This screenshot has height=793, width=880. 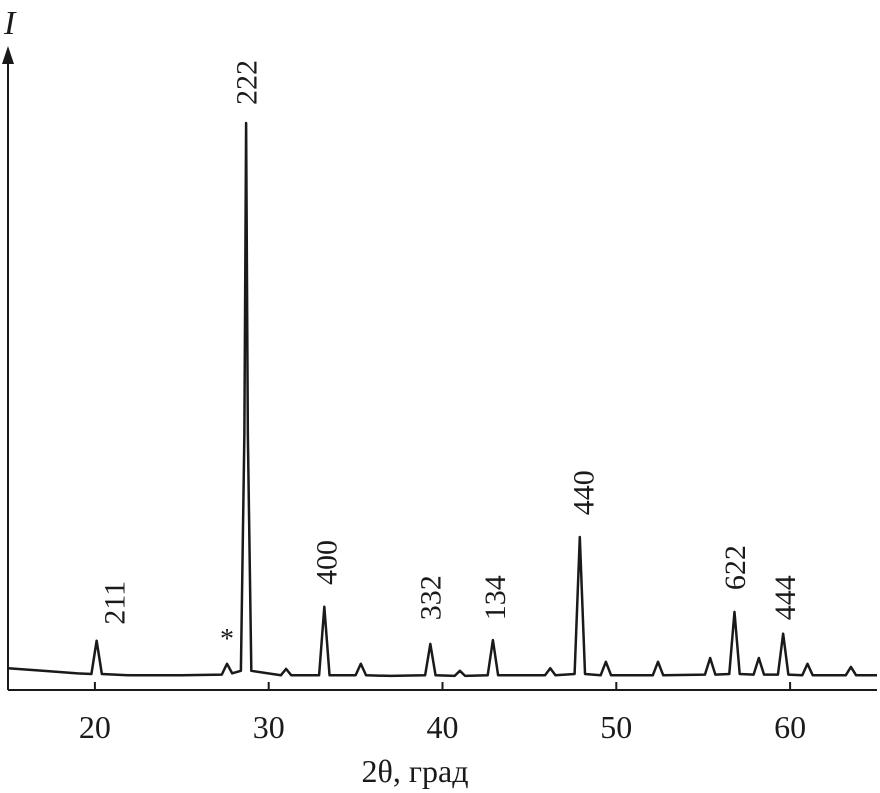 I want to click on peak-label: 622, so click(x=735, y=567).